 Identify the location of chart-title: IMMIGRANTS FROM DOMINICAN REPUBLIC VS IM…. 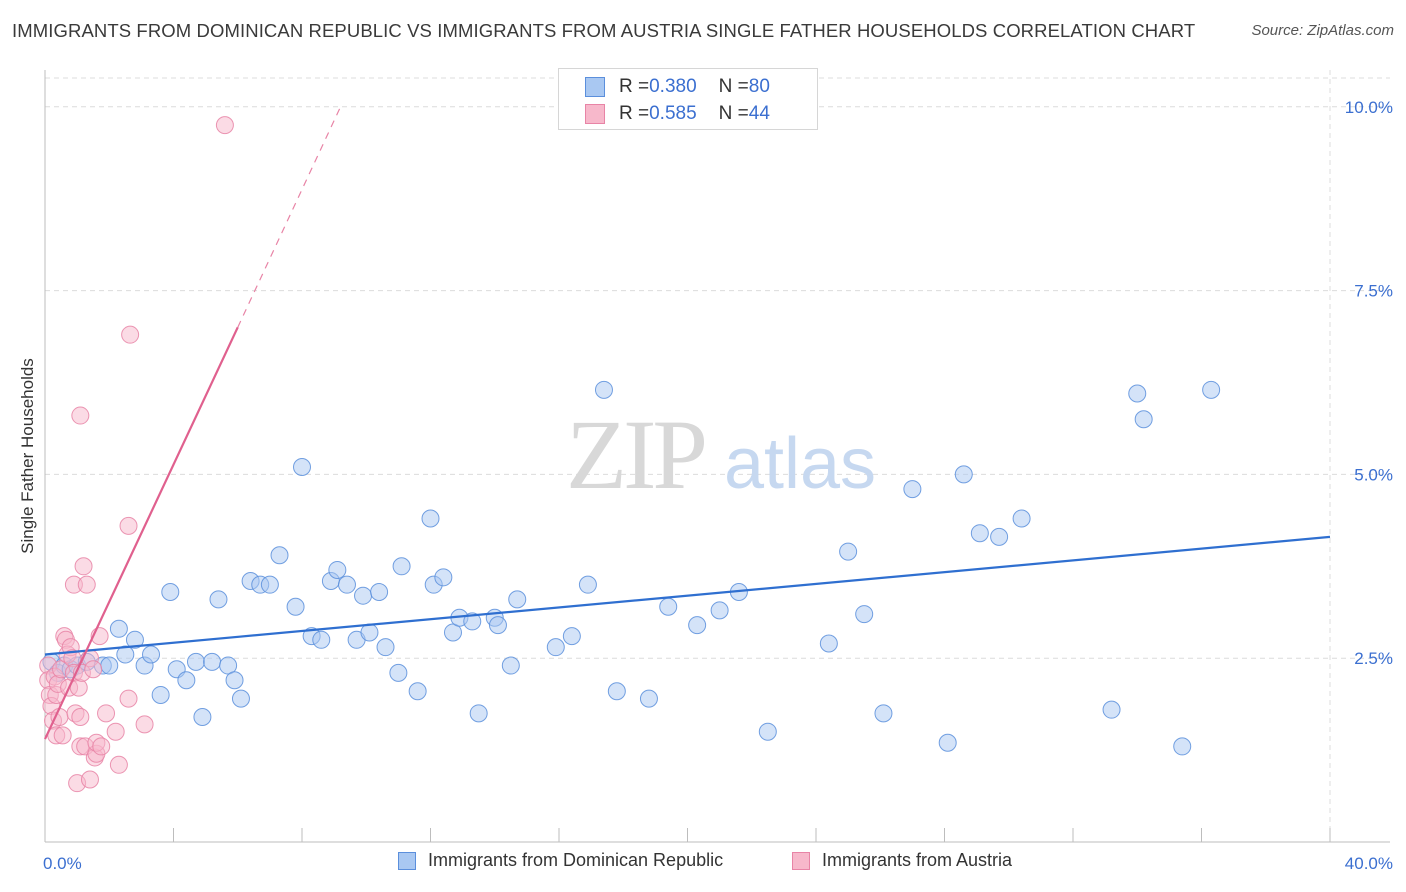
(604, 30).